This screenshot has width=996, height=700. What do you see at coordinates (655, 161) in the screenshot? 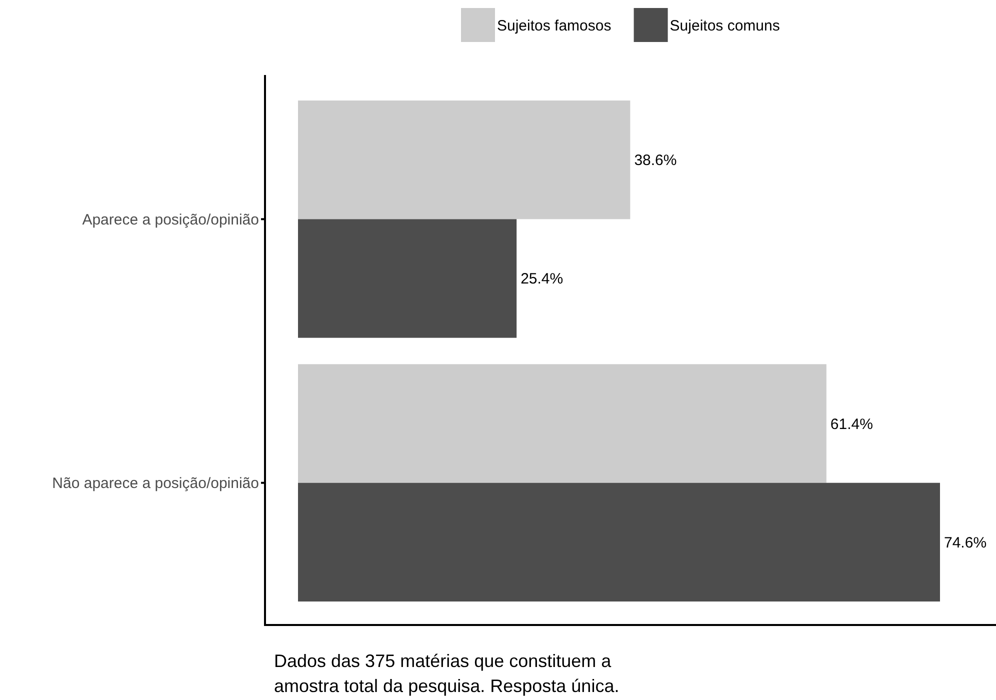
I see `data-label: 38.6%` at bounding box center [655, 161].